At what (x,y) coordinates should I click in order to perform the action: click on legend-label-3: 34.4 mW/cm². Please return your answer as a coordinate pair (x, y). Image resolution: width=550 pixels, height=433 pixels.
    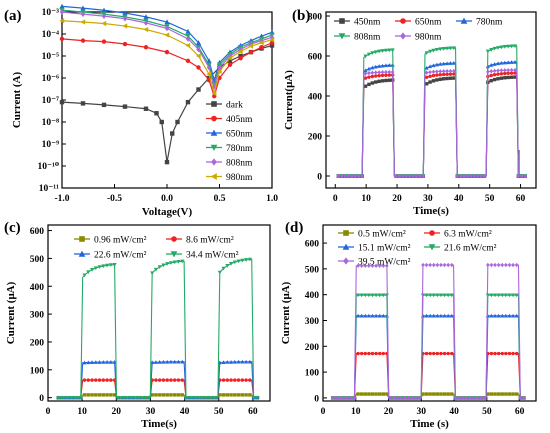
    Looking at the image, I should click on (212, 256).